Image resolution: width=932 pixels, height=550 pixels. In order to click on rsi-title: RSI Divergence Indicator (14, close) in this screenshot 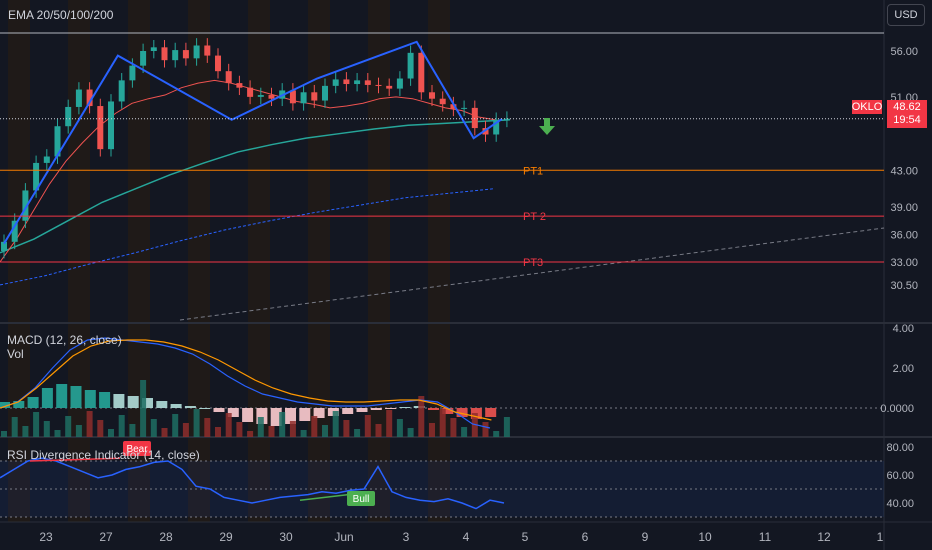, I will do `click(103, 455)`.